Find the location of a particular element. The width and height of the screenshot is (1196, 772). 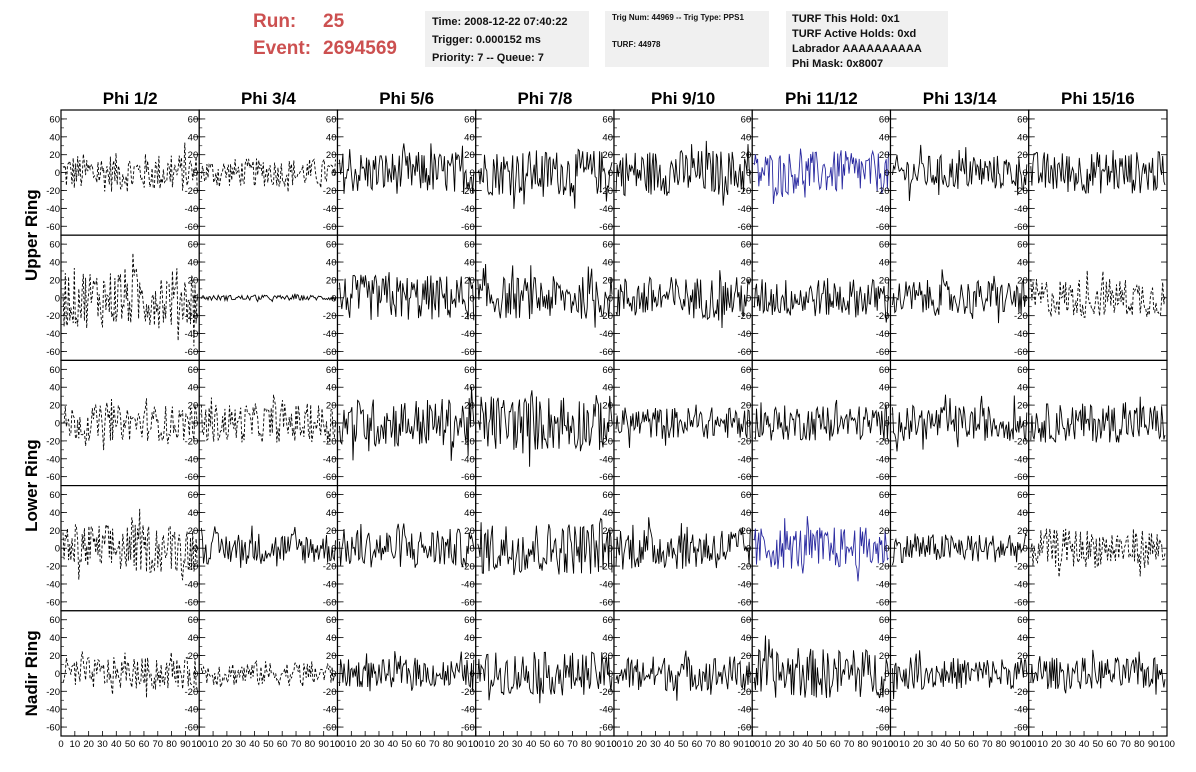

turf-hold-text: TURF This Hold: 0x1 is located at coordinates (846, 19).